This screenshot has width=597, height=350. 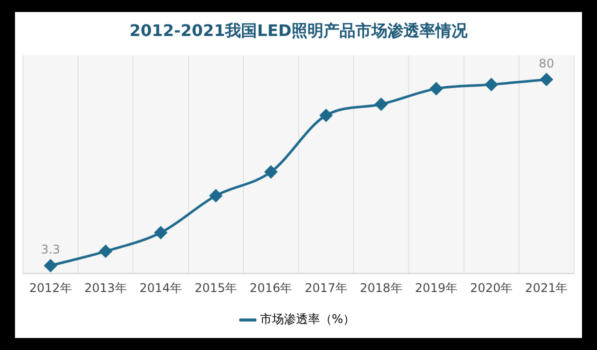 What do you see at coordinates (308, 319) in the screenshot?
I see `legend-label: 市场渗透率（%）` at bounding box center [308, 319].